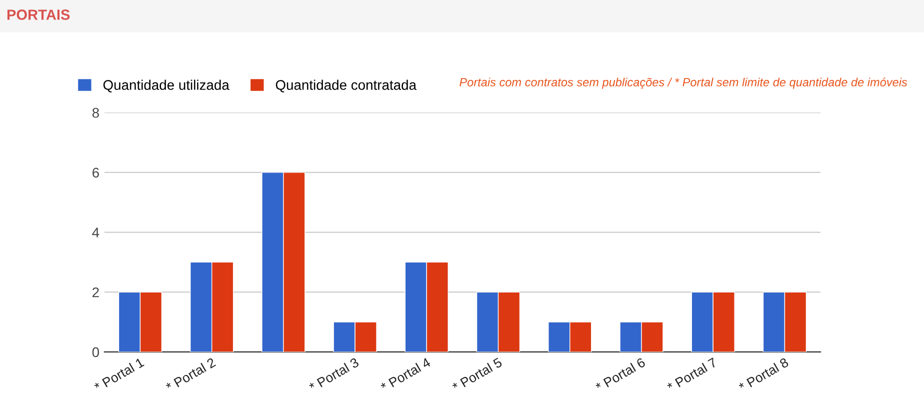  Describe the element at coordinates (346, 86) in the screenshot. I see `legend-label: Quantidade contratada` at that location.